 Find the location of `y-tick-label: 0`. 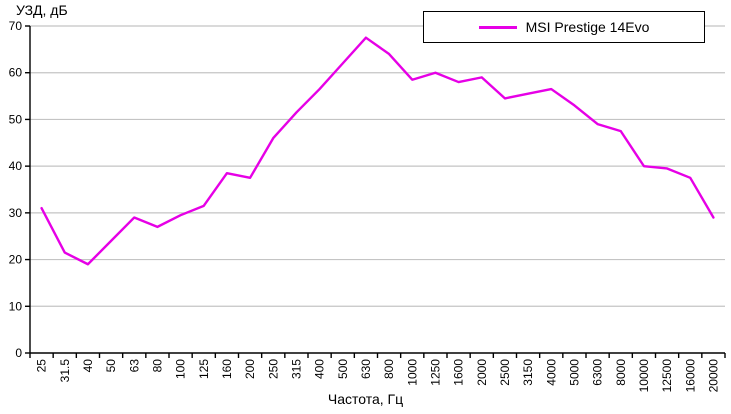

y-tick-label: 0 is located at coordinates (18, 353).